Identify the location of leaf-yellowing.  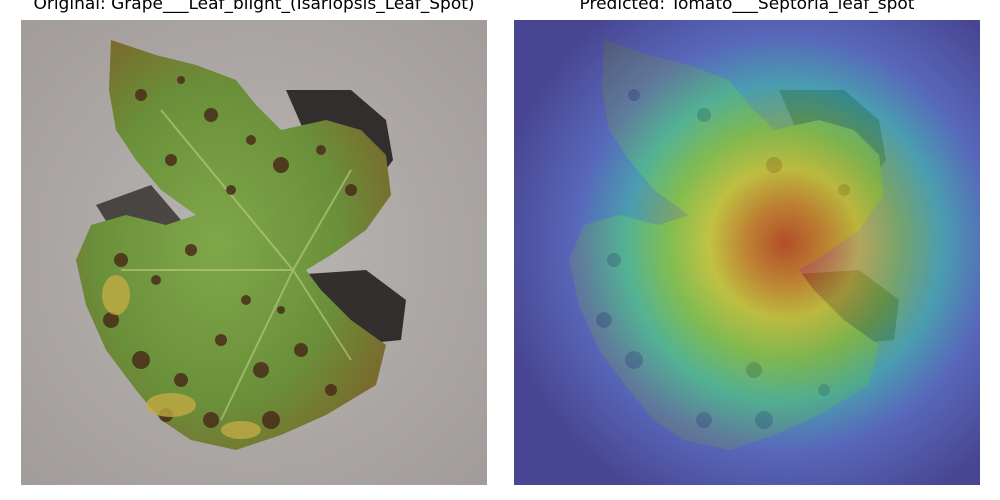
(181, 357).